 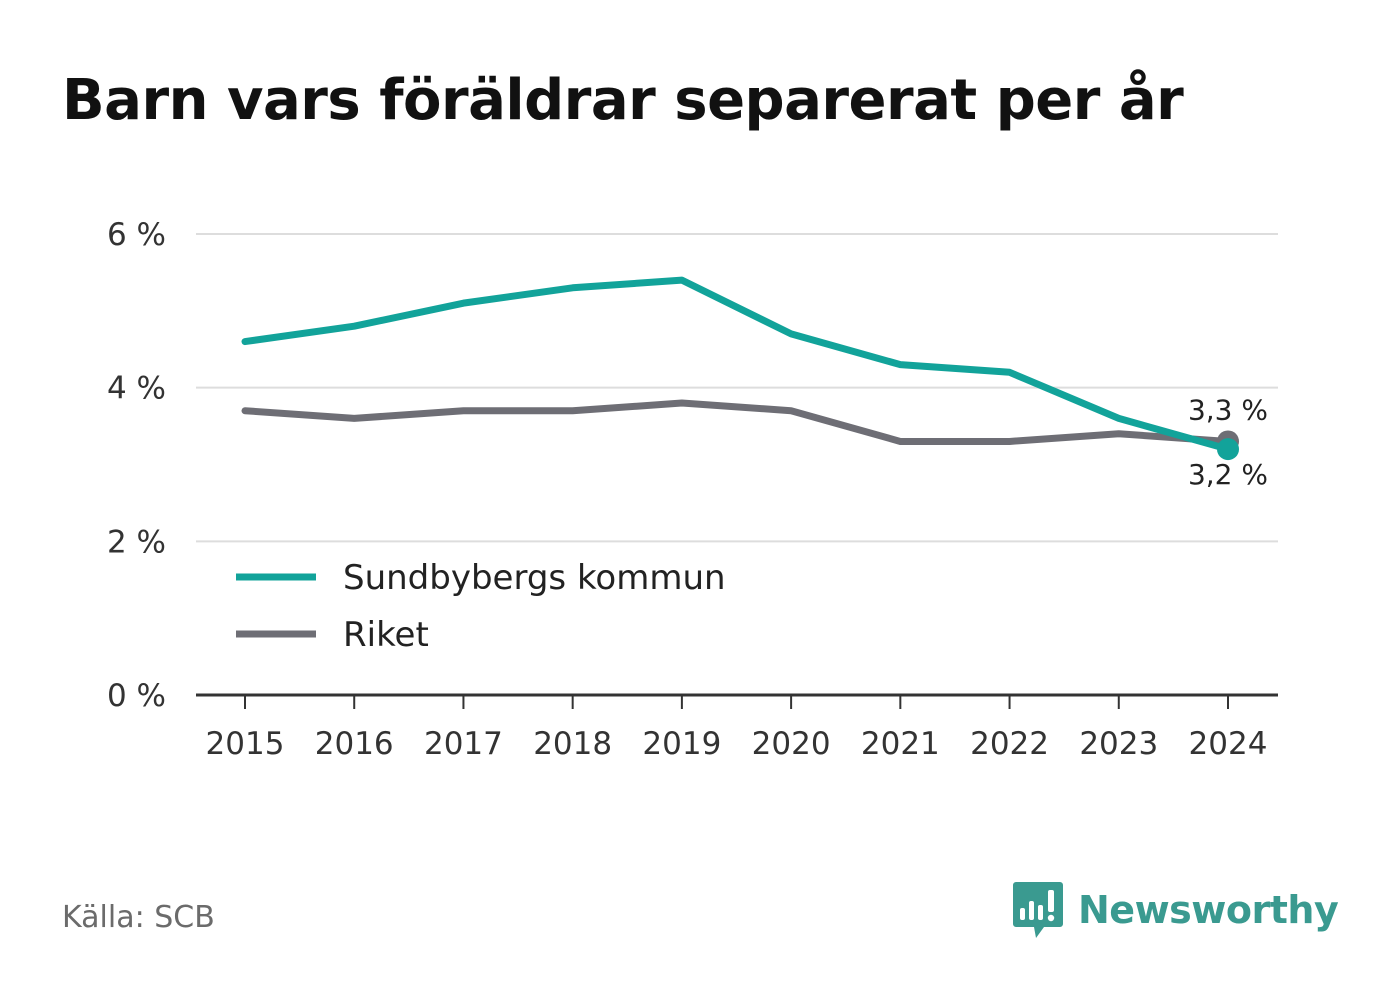 I want to click on y-tick-label: 4 %, so click(x=136, y=389).